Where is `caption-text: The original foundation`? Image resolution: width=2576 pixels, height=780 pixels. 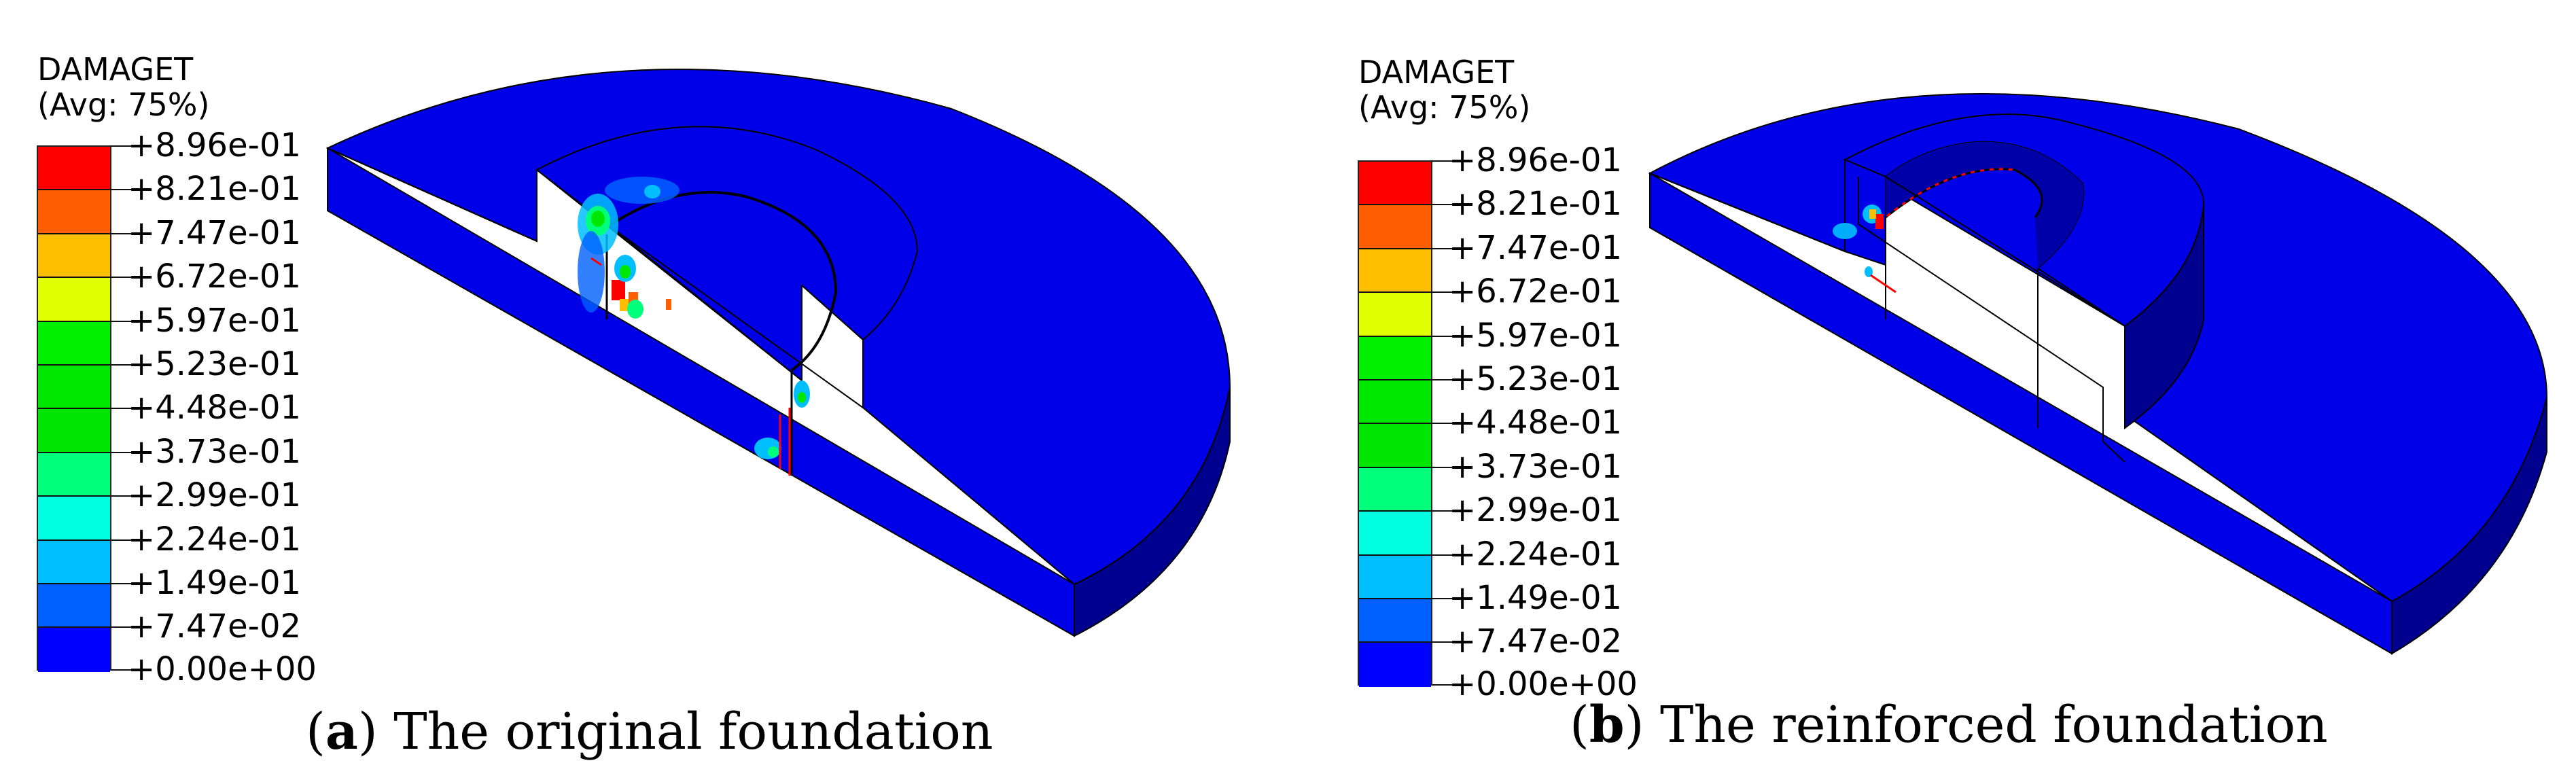
caption-text: The original foundation is located at coordinates (685, 732).